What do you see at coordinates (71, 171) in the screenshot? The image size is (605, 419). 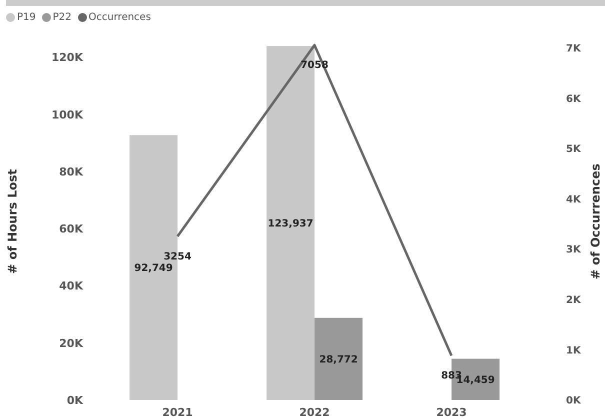 I see `y-tick-label: 80K` at bounding box center [71, 171].